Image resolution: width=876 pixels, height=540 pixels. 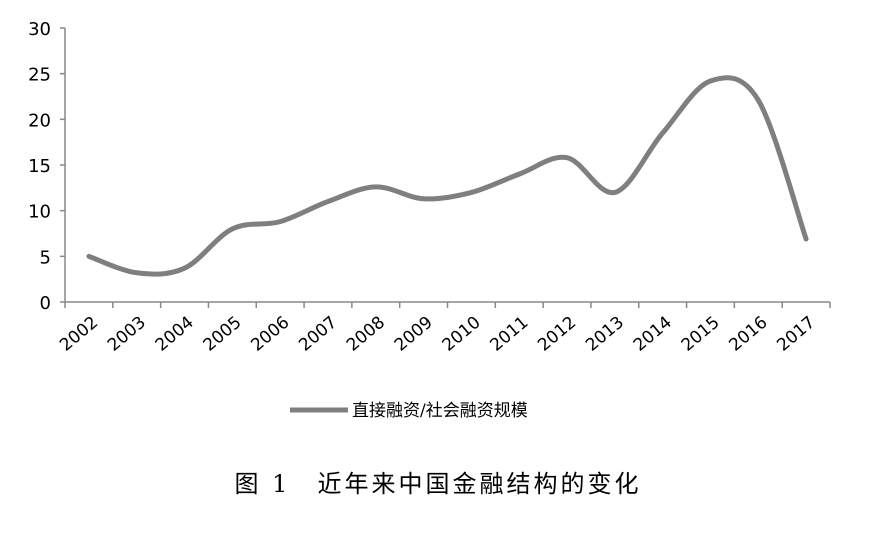 What do you see at coordinates (366, 334) in the screenshot?
I see `x-tick-label: 2008` at bounding box center [366, 334].